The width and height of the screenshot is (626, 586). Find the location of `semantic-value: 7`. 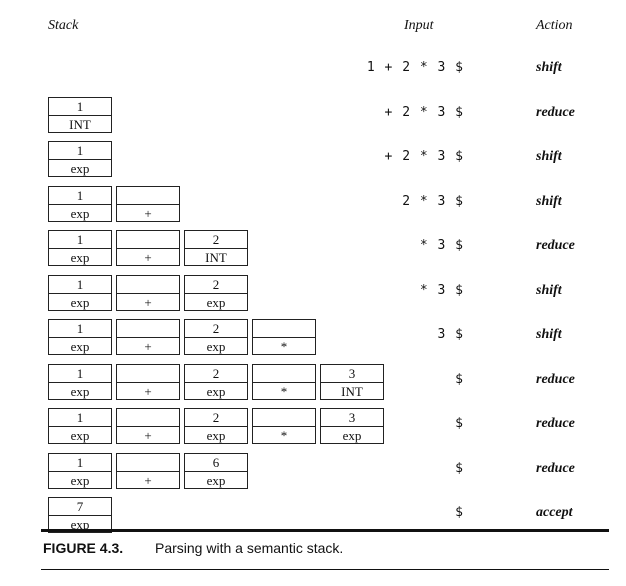

semantic-value: 7 is located at coordinates (80, 506).